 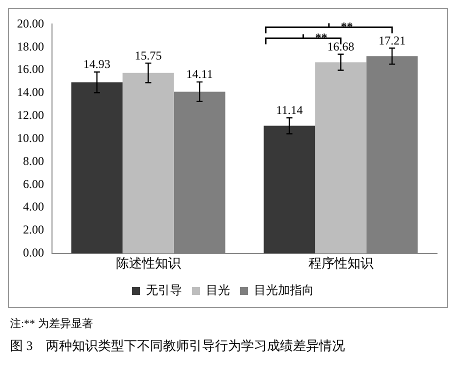 I want to click on data-label: 15.75, so click(x=148, y=55).